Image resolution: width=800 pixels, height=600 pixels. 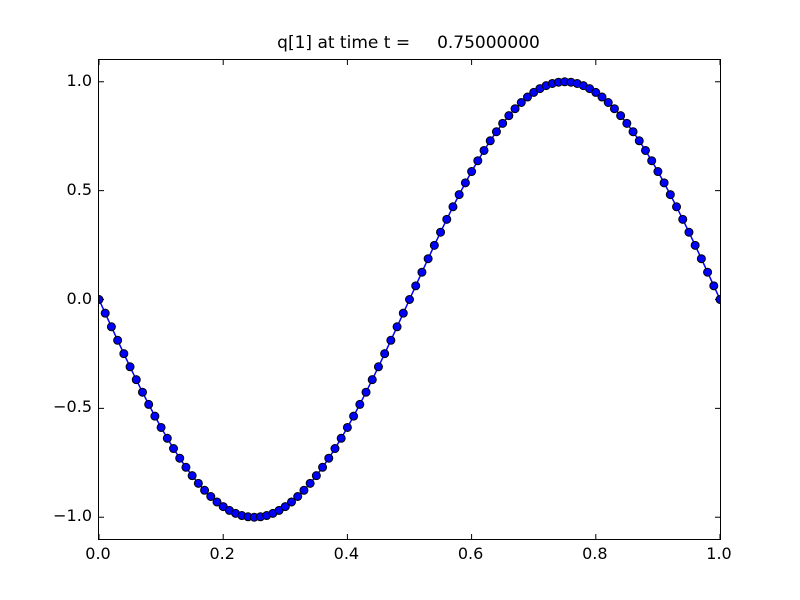 What do you see at coordinates (72, 516) in the screenshot?
I see `y-tick-label: −1.0` at bounding box center [72, 516].